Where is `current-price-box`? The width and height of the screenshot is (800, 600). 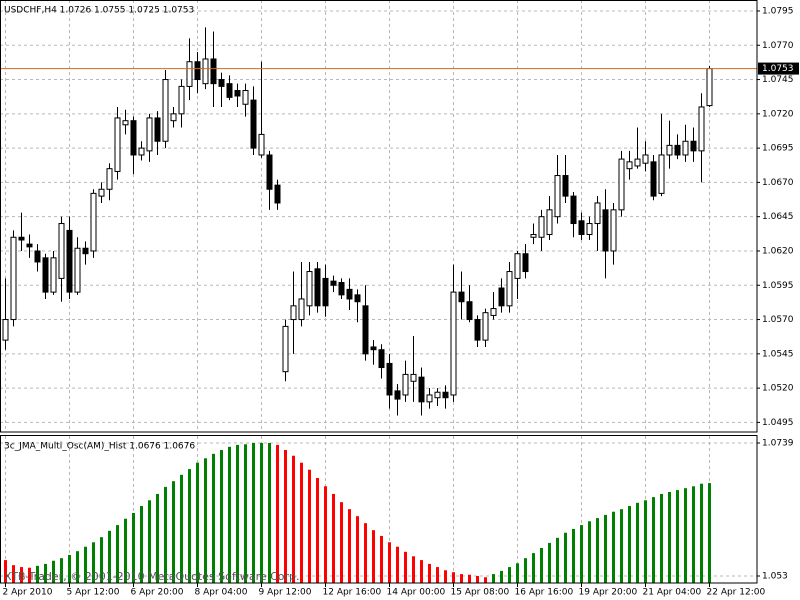 current-price-box is located at coordinates (778, 68).